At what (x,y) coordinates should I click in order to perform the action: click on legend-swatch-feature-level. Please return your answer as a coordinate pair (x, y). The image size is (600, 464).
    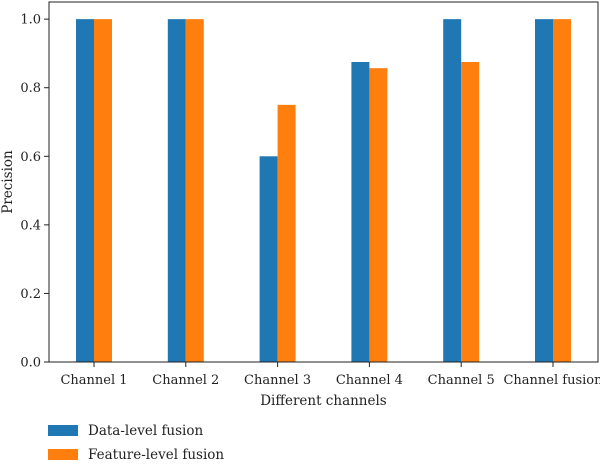
    Looking at the image, I should click on (63, 454).